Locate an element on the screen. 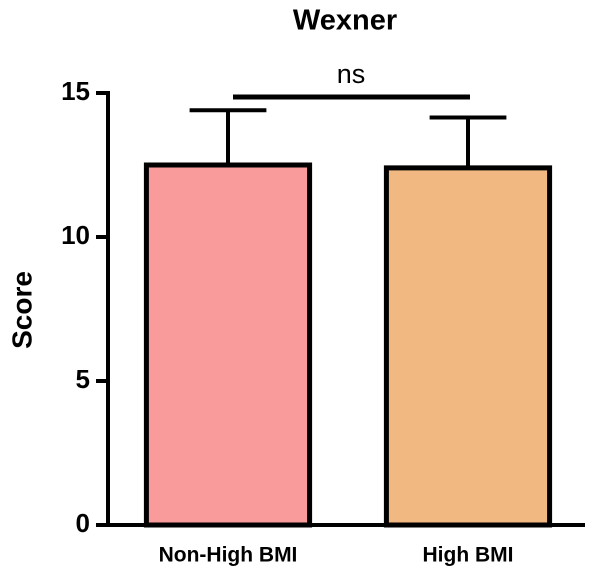  y-tick-label: 15 is located at coordinates (75, 91).